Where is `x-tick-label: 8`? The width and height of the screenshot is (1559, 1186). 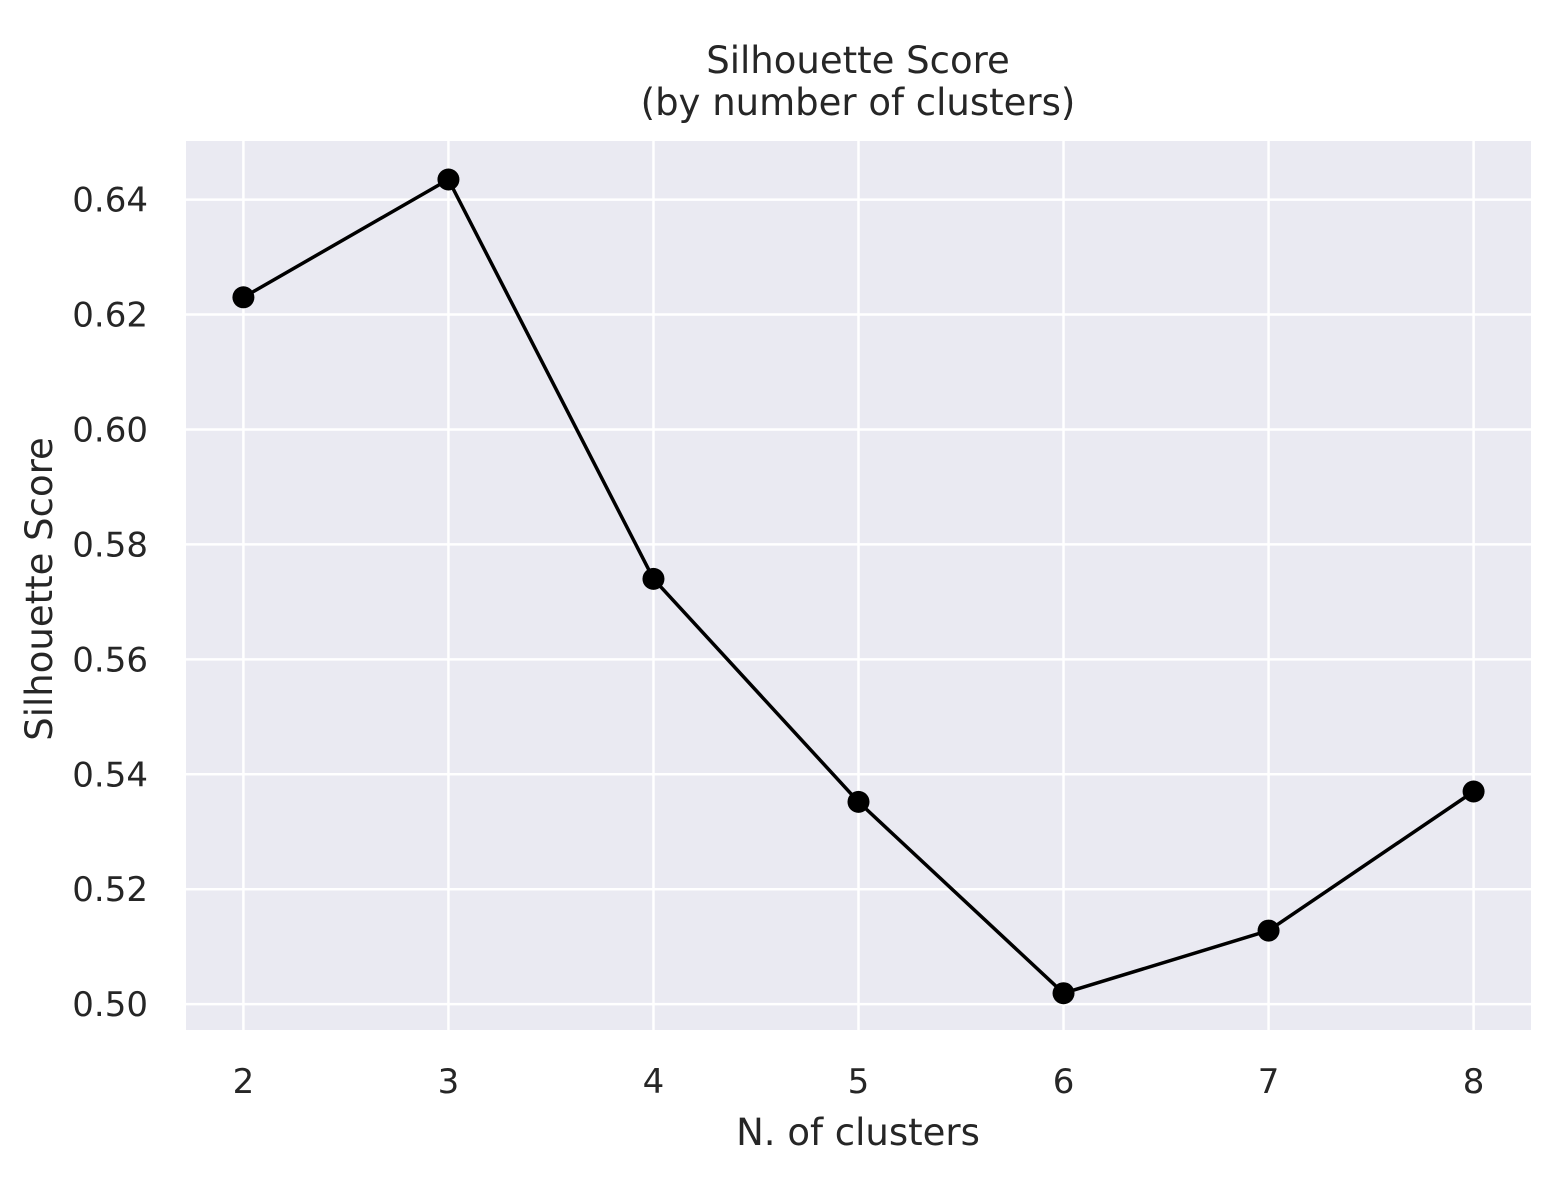
x-tick-label: 8 is located at coordinates (1474, 1082).